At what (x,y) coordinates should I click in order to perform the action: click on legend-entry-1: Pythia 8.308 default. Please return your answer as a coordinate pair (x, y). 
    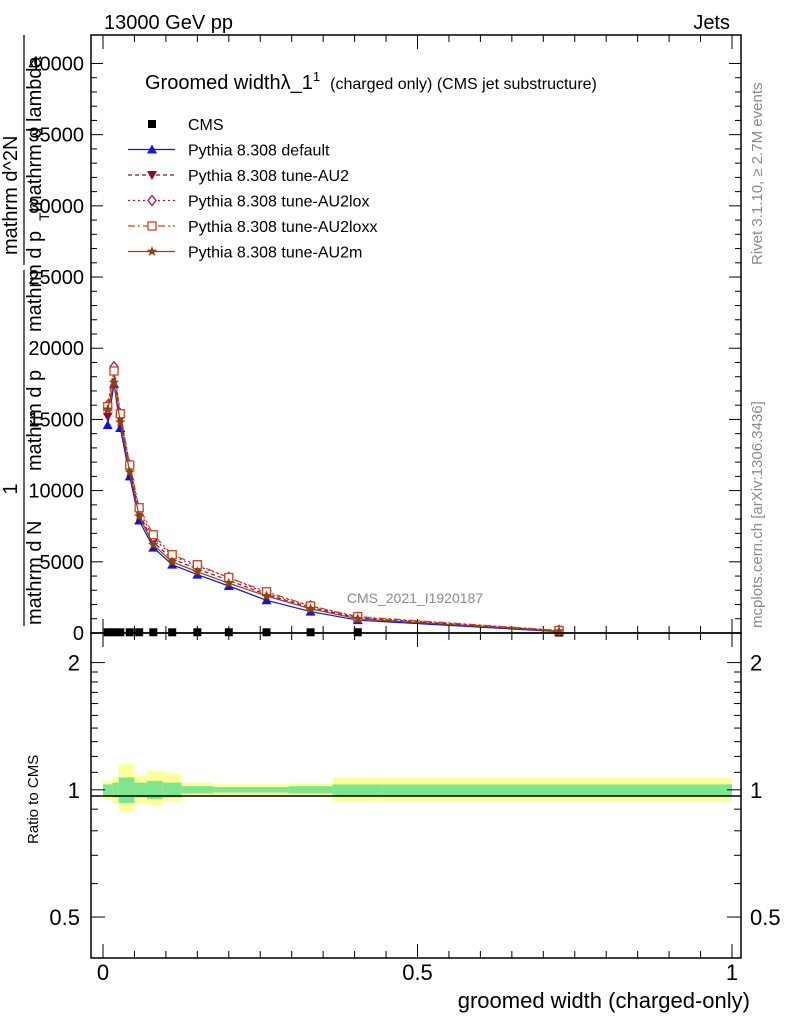
    Looking at the image, I should click on (229, 151).